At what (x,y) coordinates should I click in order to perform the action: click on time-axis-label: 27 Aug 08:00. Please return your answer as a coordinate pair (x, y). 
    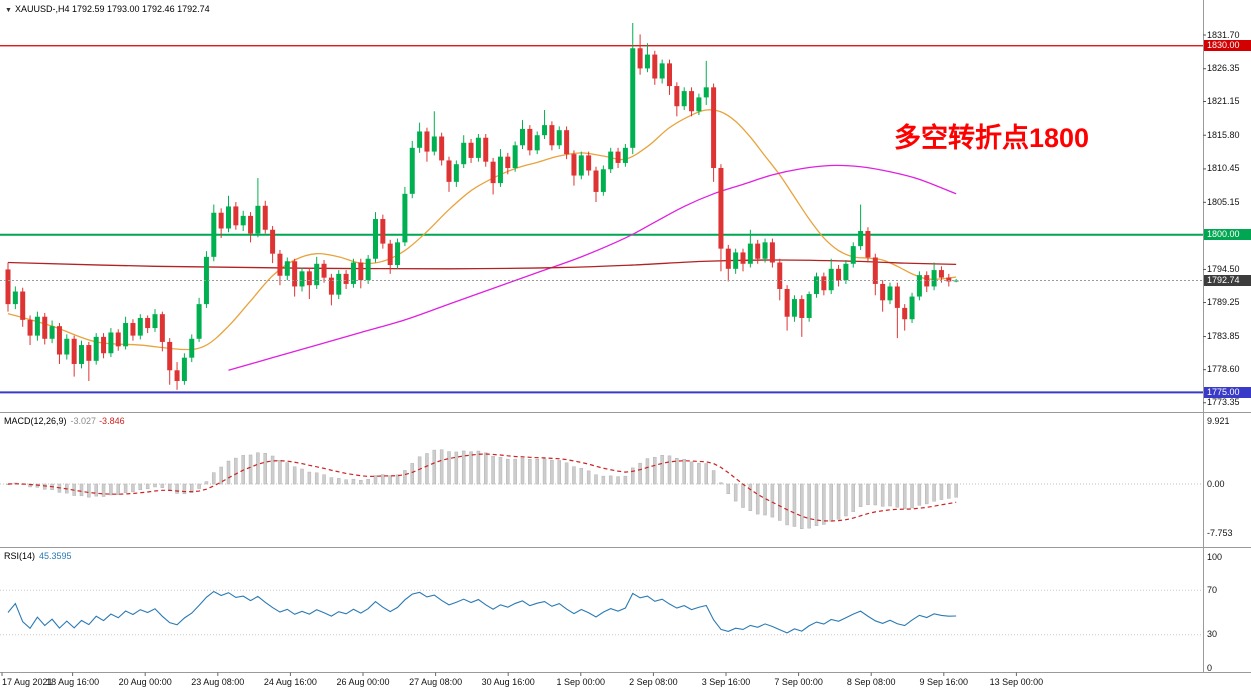
    Looking at the image, I should click on (436, 682).